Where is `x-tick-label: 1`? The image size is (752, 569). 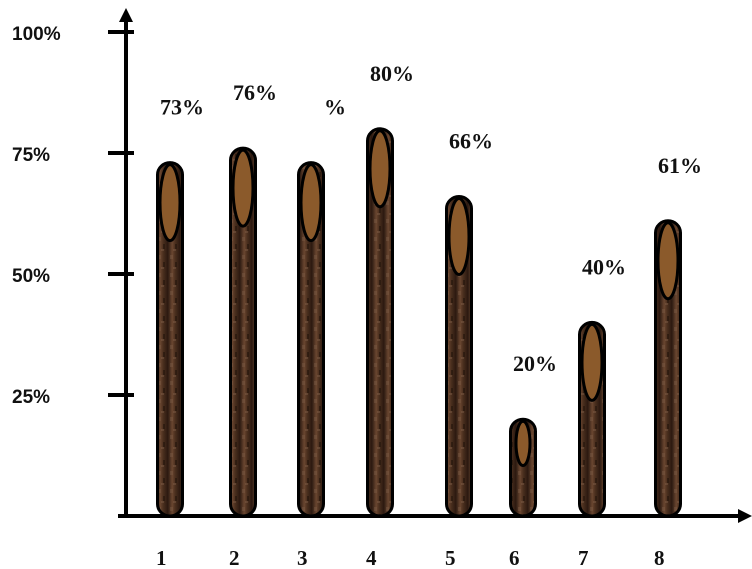
x-tick-label: 1 is located at coordinates (161, 557).